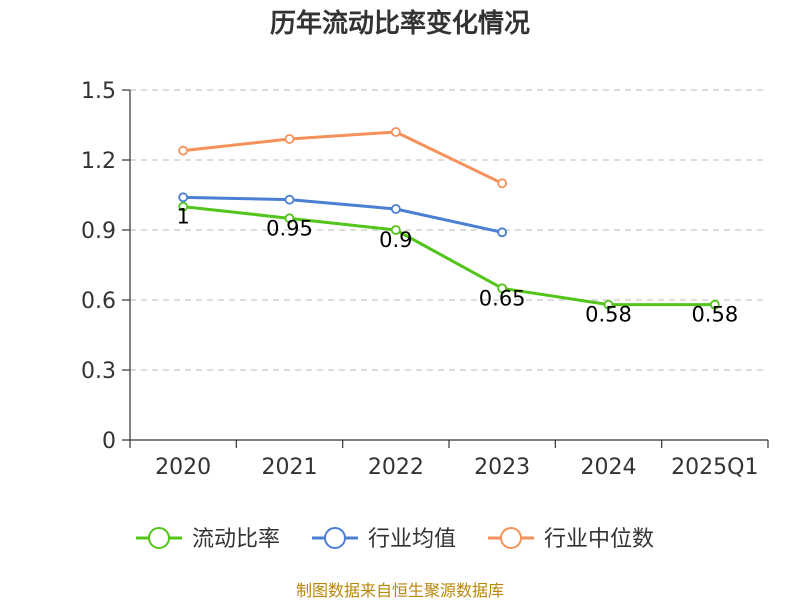 This screenshot has width=800, height=600. Describe the element at coordinates (599, 539) in the screenshot. I see `legend-label: 行业中位数` at that location.